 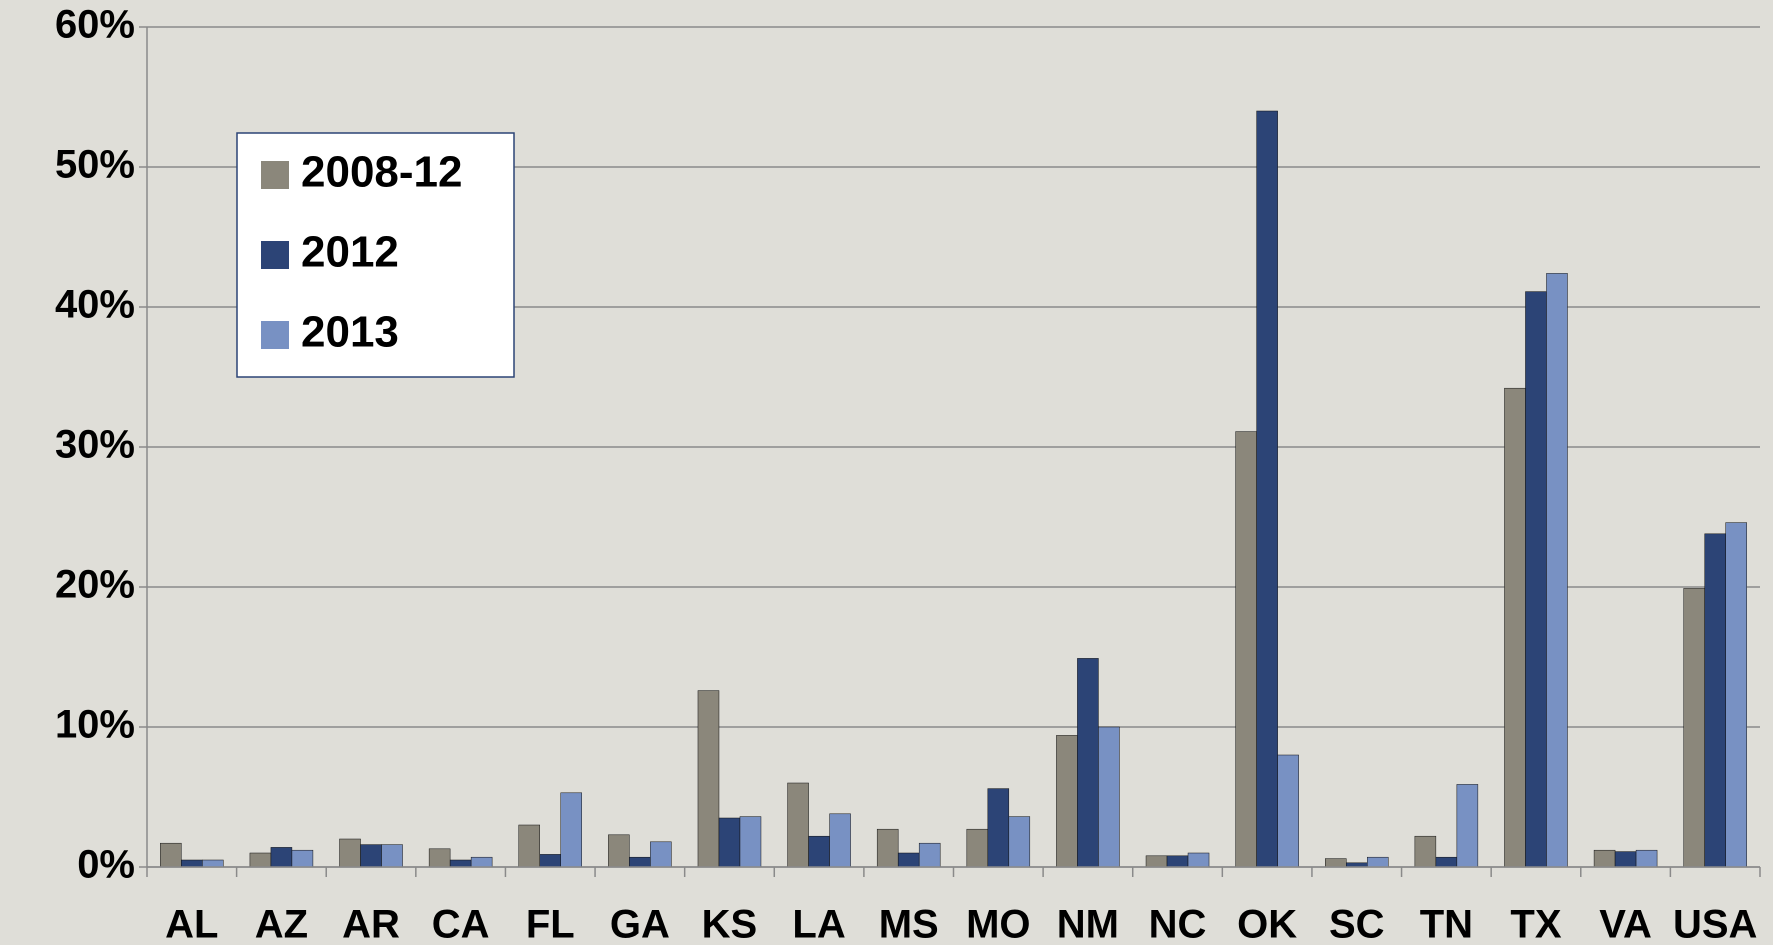 I want to click on x-tick-label: OK, so click(x=1267, y=924).